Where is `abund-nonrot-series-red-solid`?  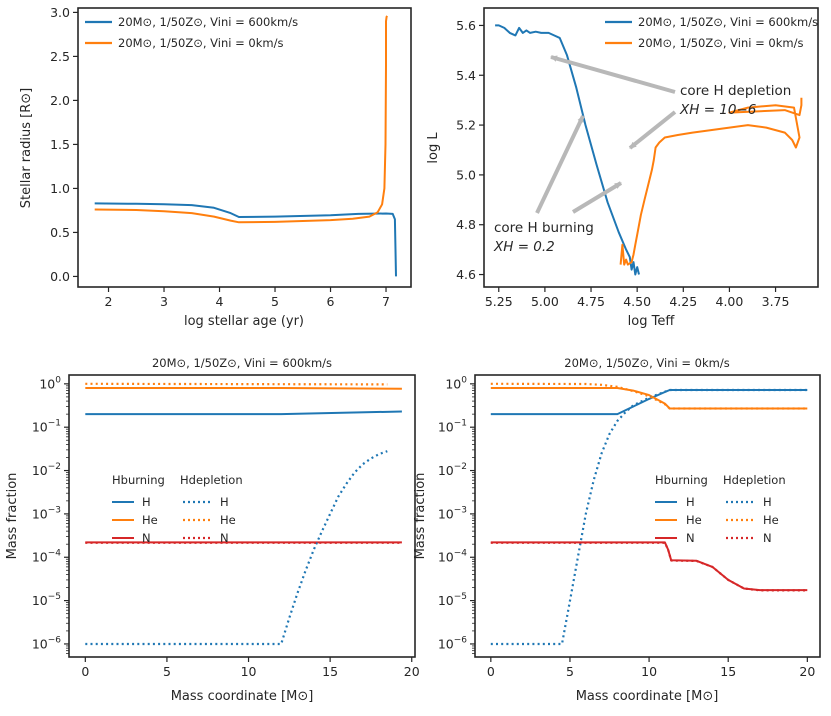 abund-nonrot-series-red-solid is located at coordinates (649, 566).